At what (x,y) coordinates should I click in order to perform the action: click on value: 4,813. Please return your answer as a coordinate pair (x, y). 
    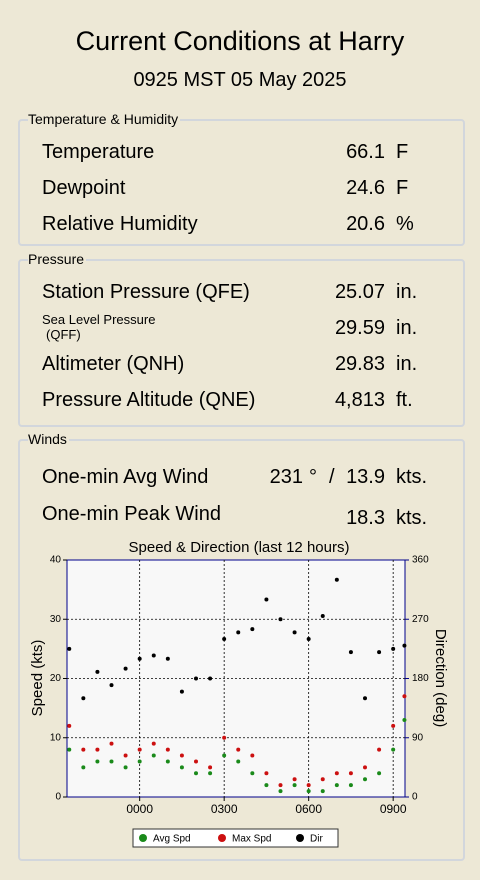
    Looking at the image, I should click on (359, 400).